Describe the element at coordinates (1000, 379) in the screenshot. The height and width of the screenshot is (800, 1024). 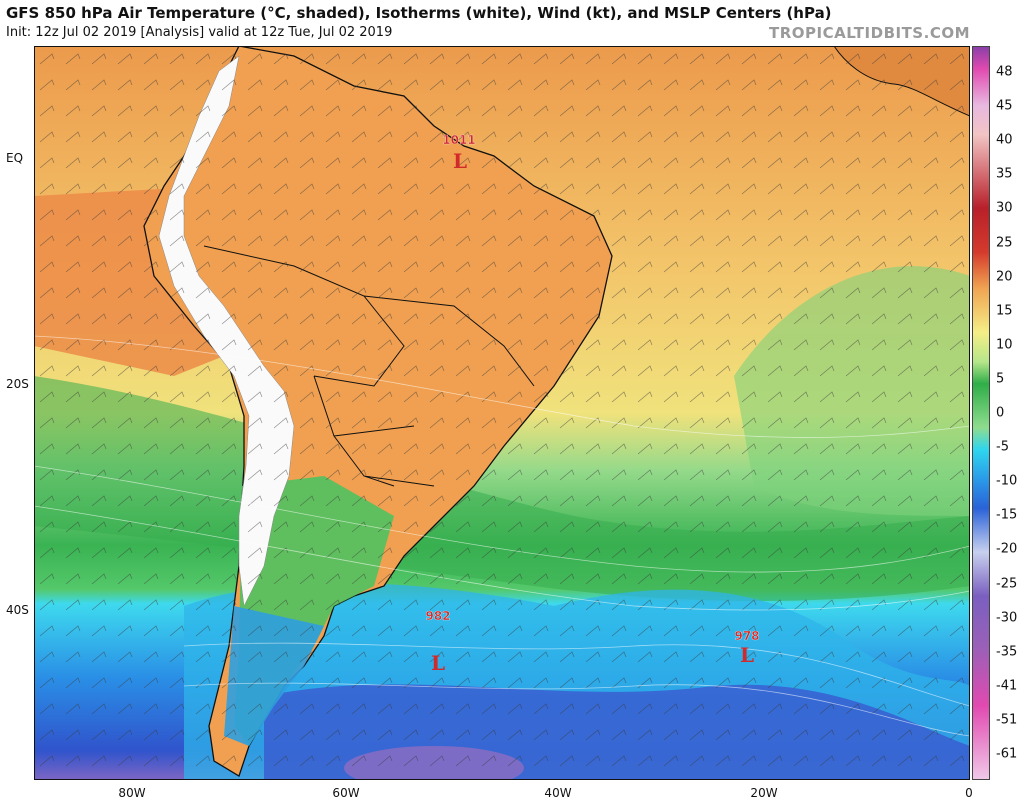
I see `colorbar-label: 5` at that location.